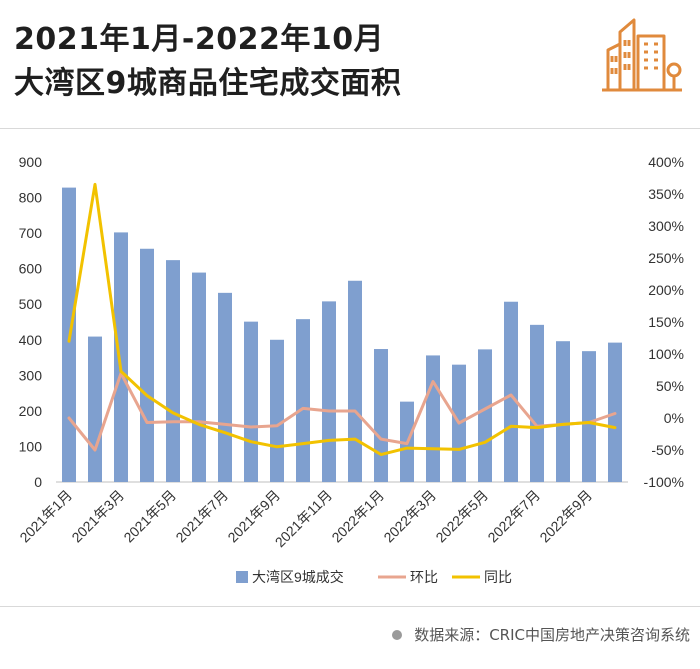  I want to click on y-left-tick-label: 300, so click(31, 375).